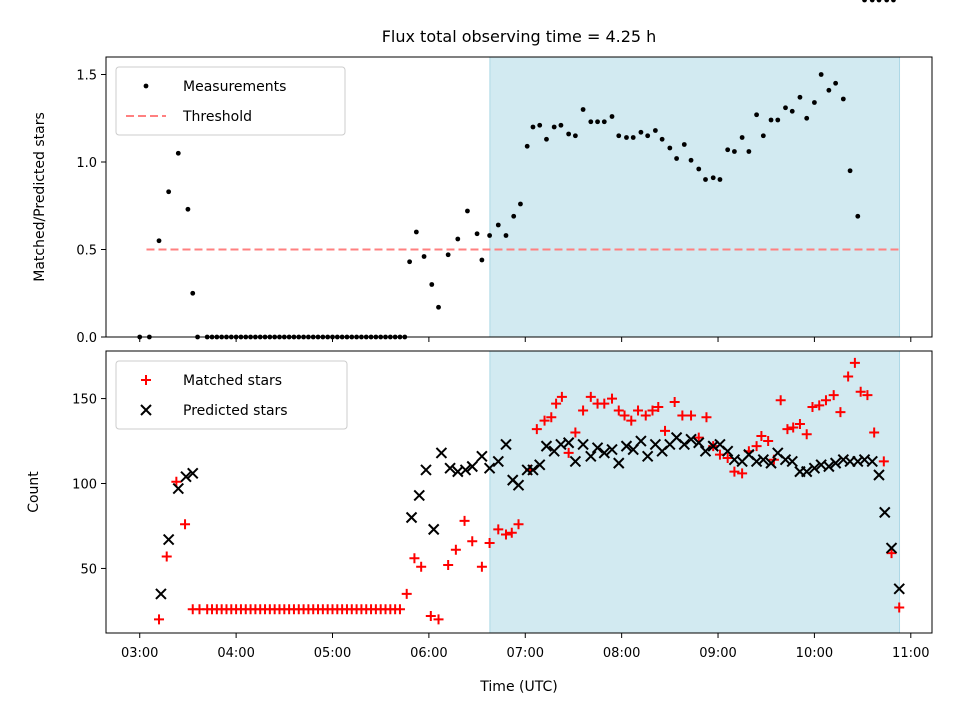  I want to click on x-tick-label: 06:00, so click(428, 653).